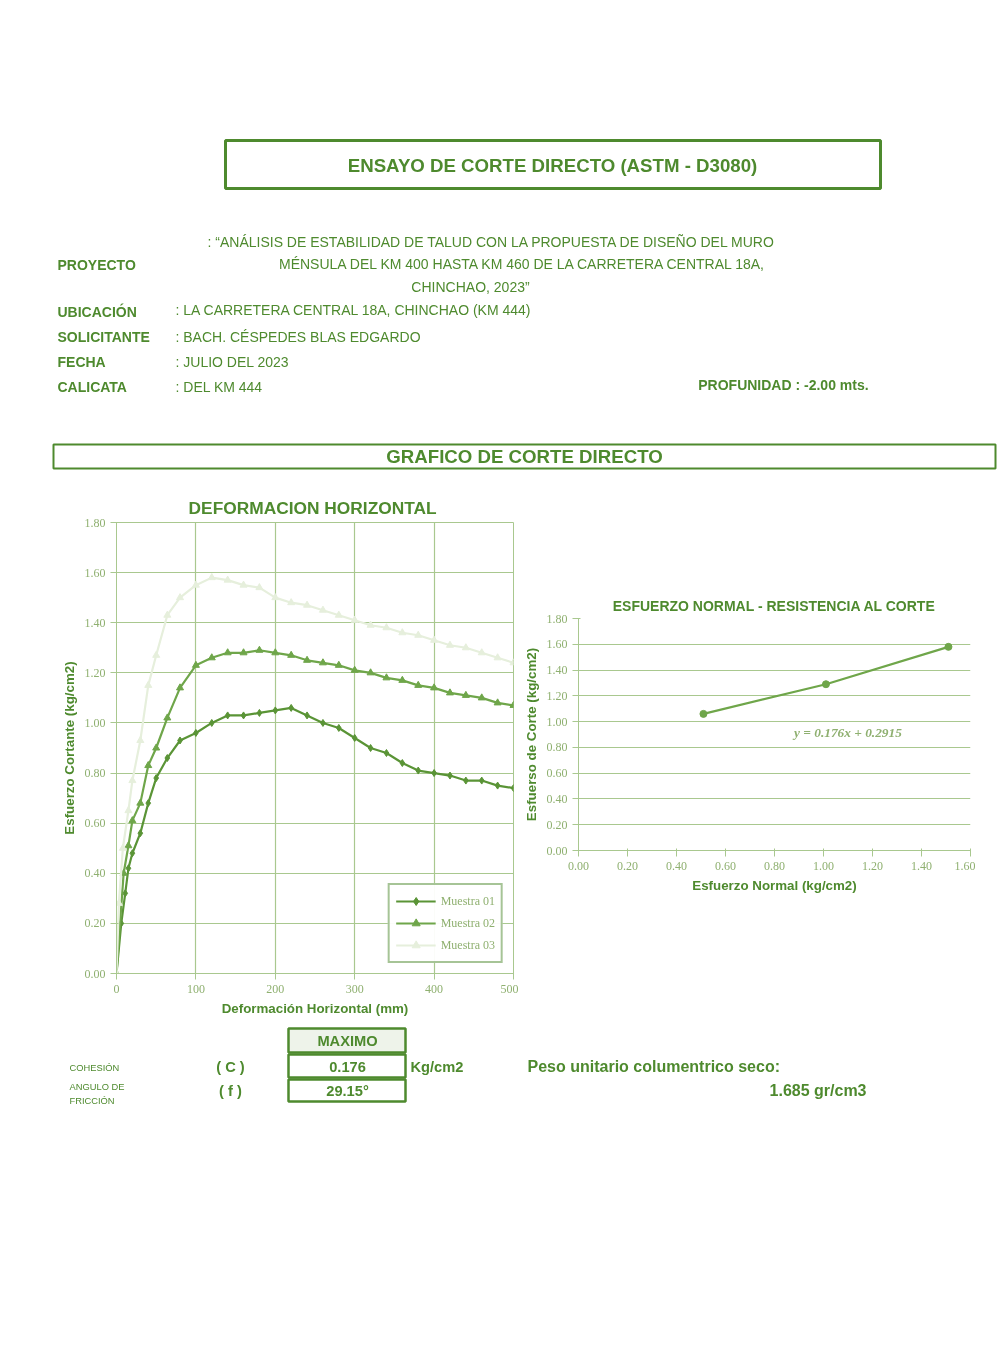  What do you see at coordinates (92, 1100) in the screenshot?
I see `text: FRICCIÓN` at bounding box center [92, 1100].